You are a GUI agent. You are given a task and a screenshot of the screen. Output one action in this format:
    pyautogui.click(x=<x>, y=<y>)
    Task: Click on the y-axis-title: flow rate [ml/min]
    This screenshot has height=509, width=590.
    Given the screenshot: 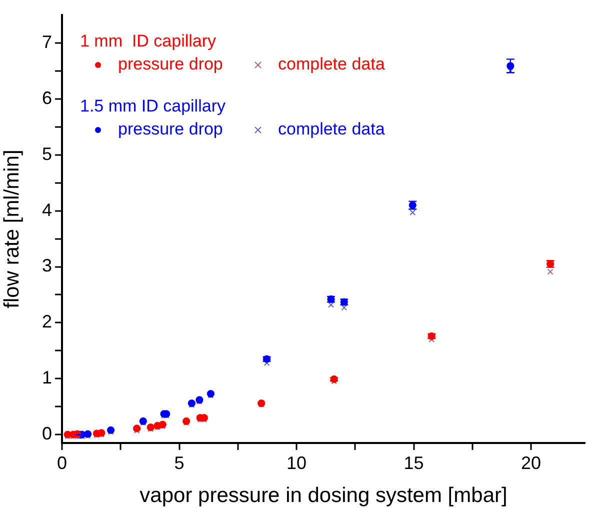 What is the action you would take?
    pyautogui.click(x=12, y=229)
    